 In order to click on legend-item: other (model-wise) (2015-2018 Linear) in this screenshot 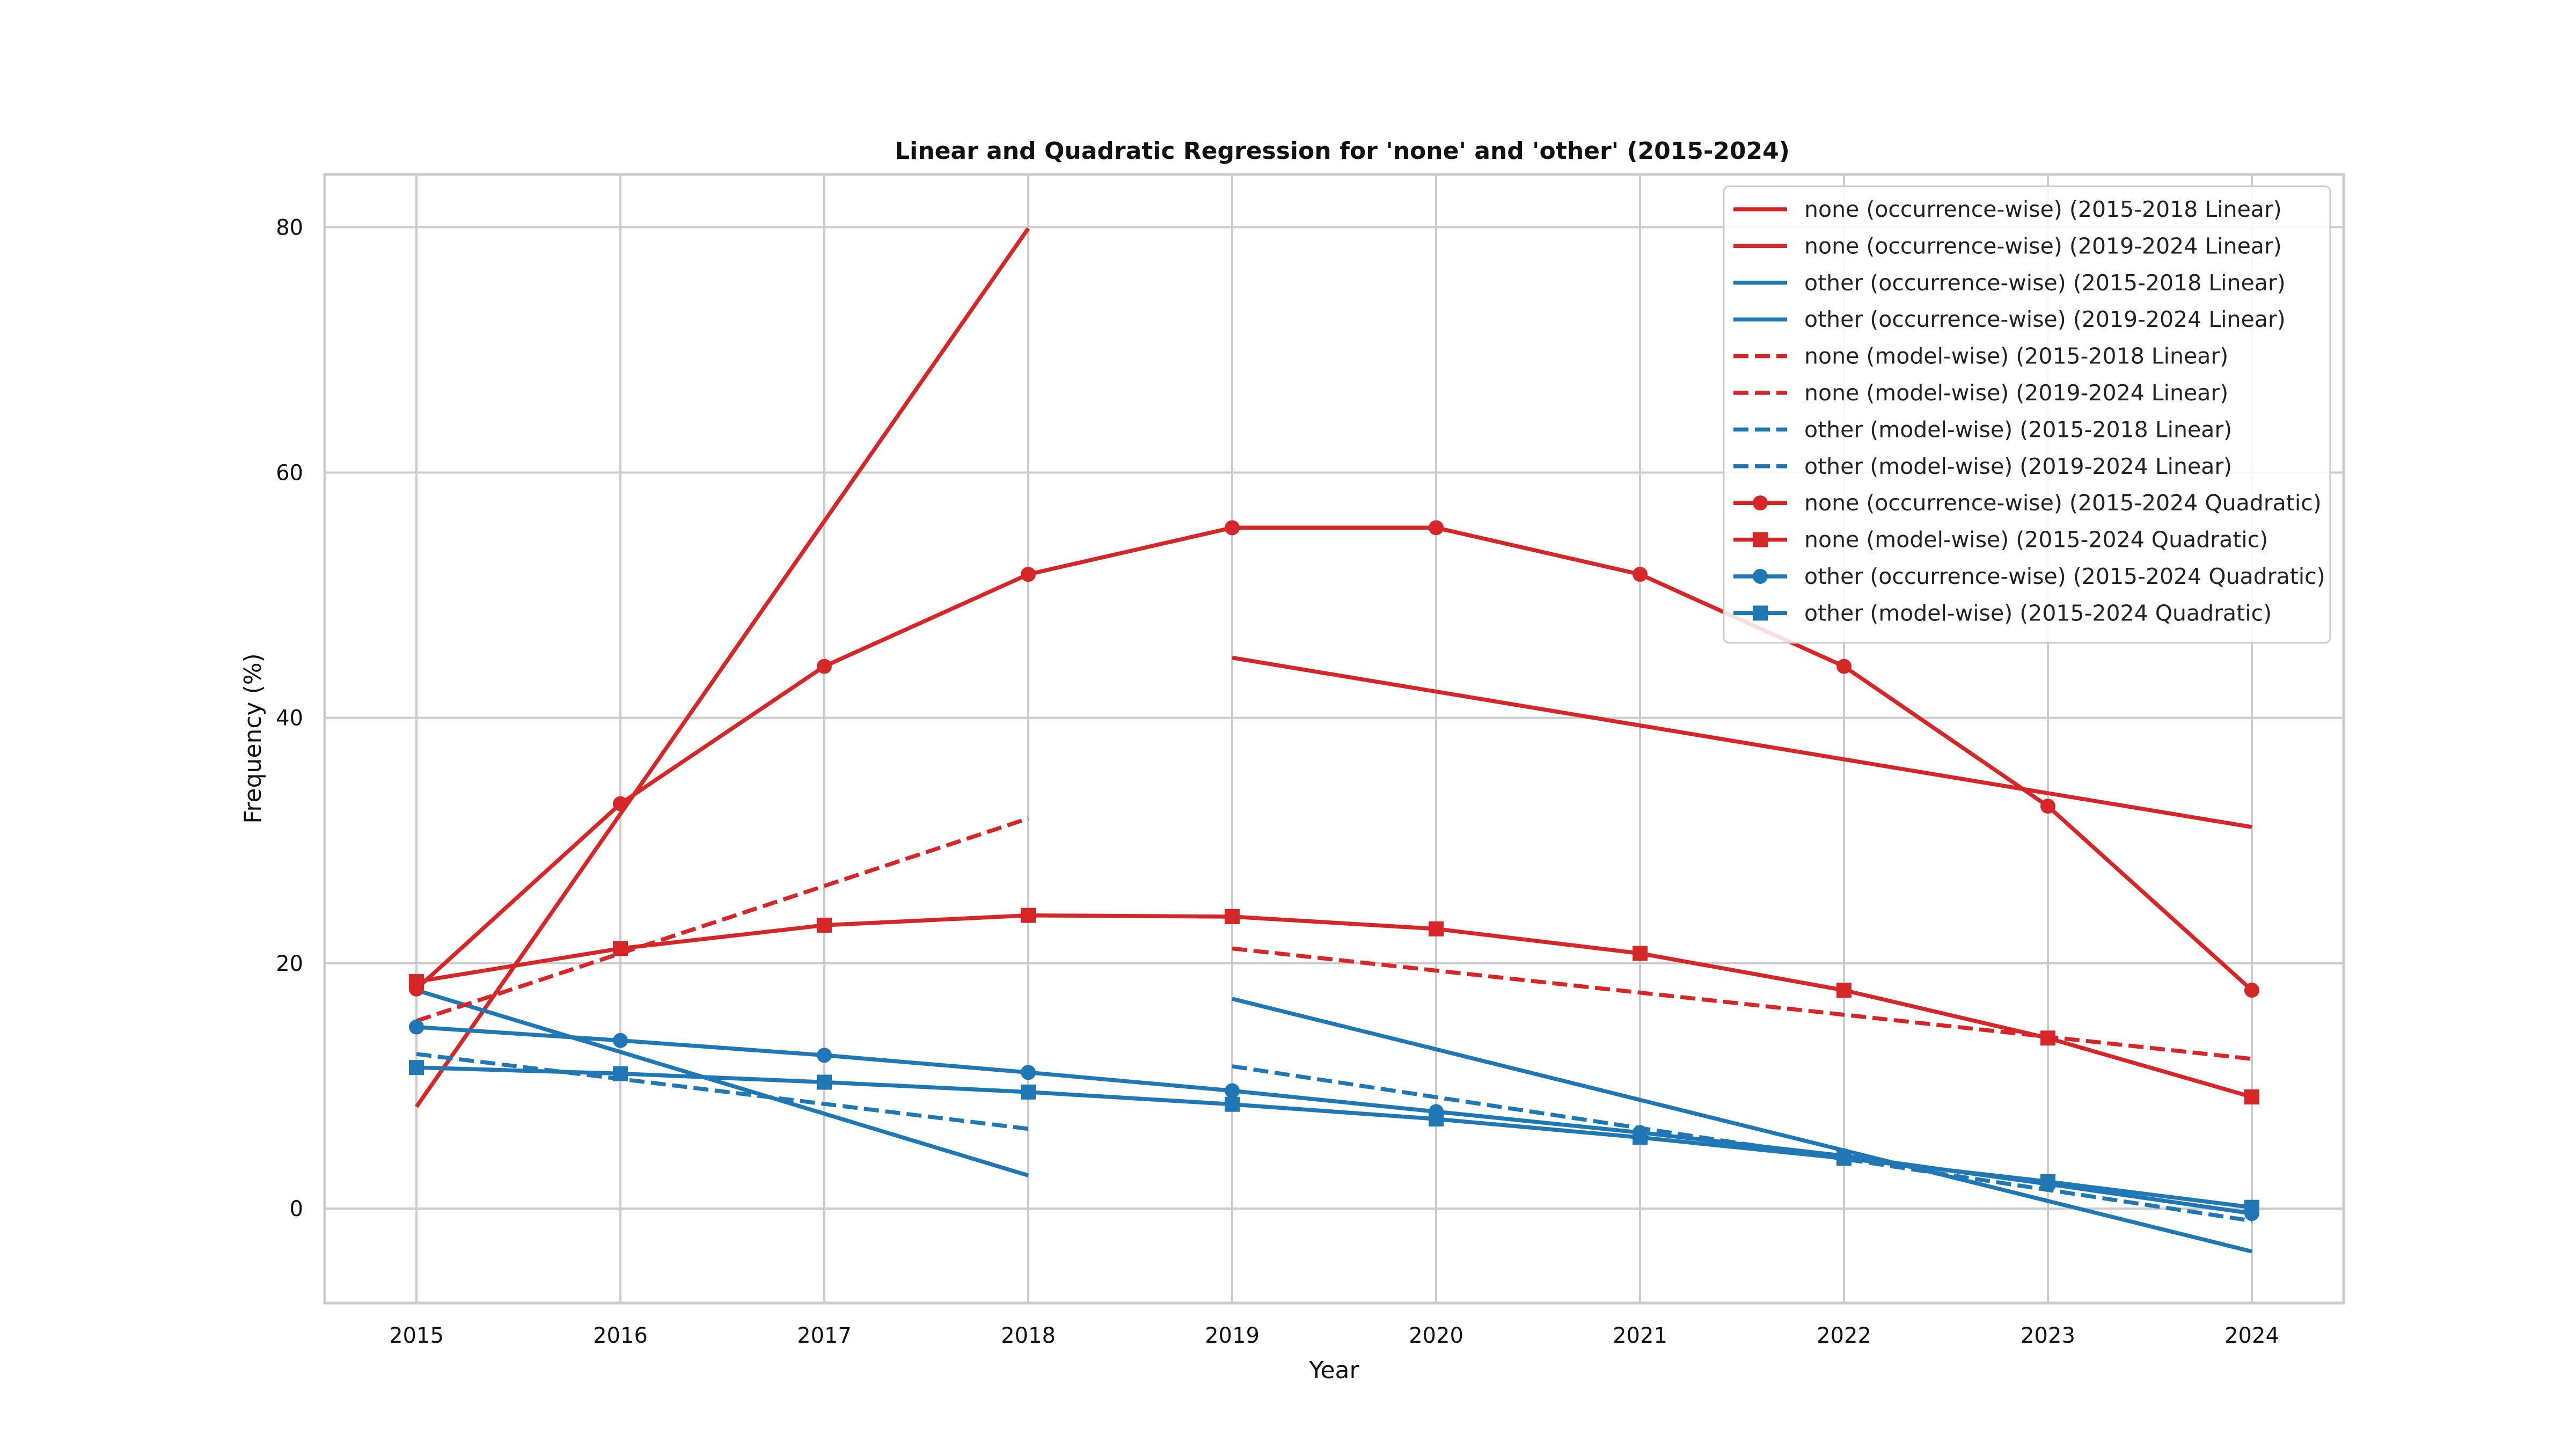, I will do `click(1982, 429)`.